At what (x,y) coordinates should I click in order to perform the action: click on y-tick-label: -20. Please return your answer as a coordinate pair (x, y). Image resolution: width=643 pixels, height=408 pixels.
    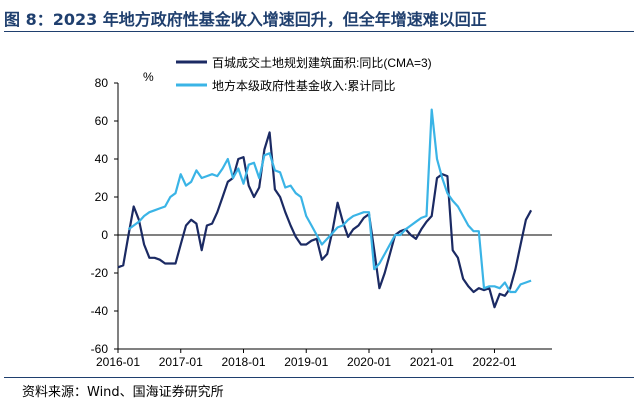
    Looking at the image, I should click on (100, 273).